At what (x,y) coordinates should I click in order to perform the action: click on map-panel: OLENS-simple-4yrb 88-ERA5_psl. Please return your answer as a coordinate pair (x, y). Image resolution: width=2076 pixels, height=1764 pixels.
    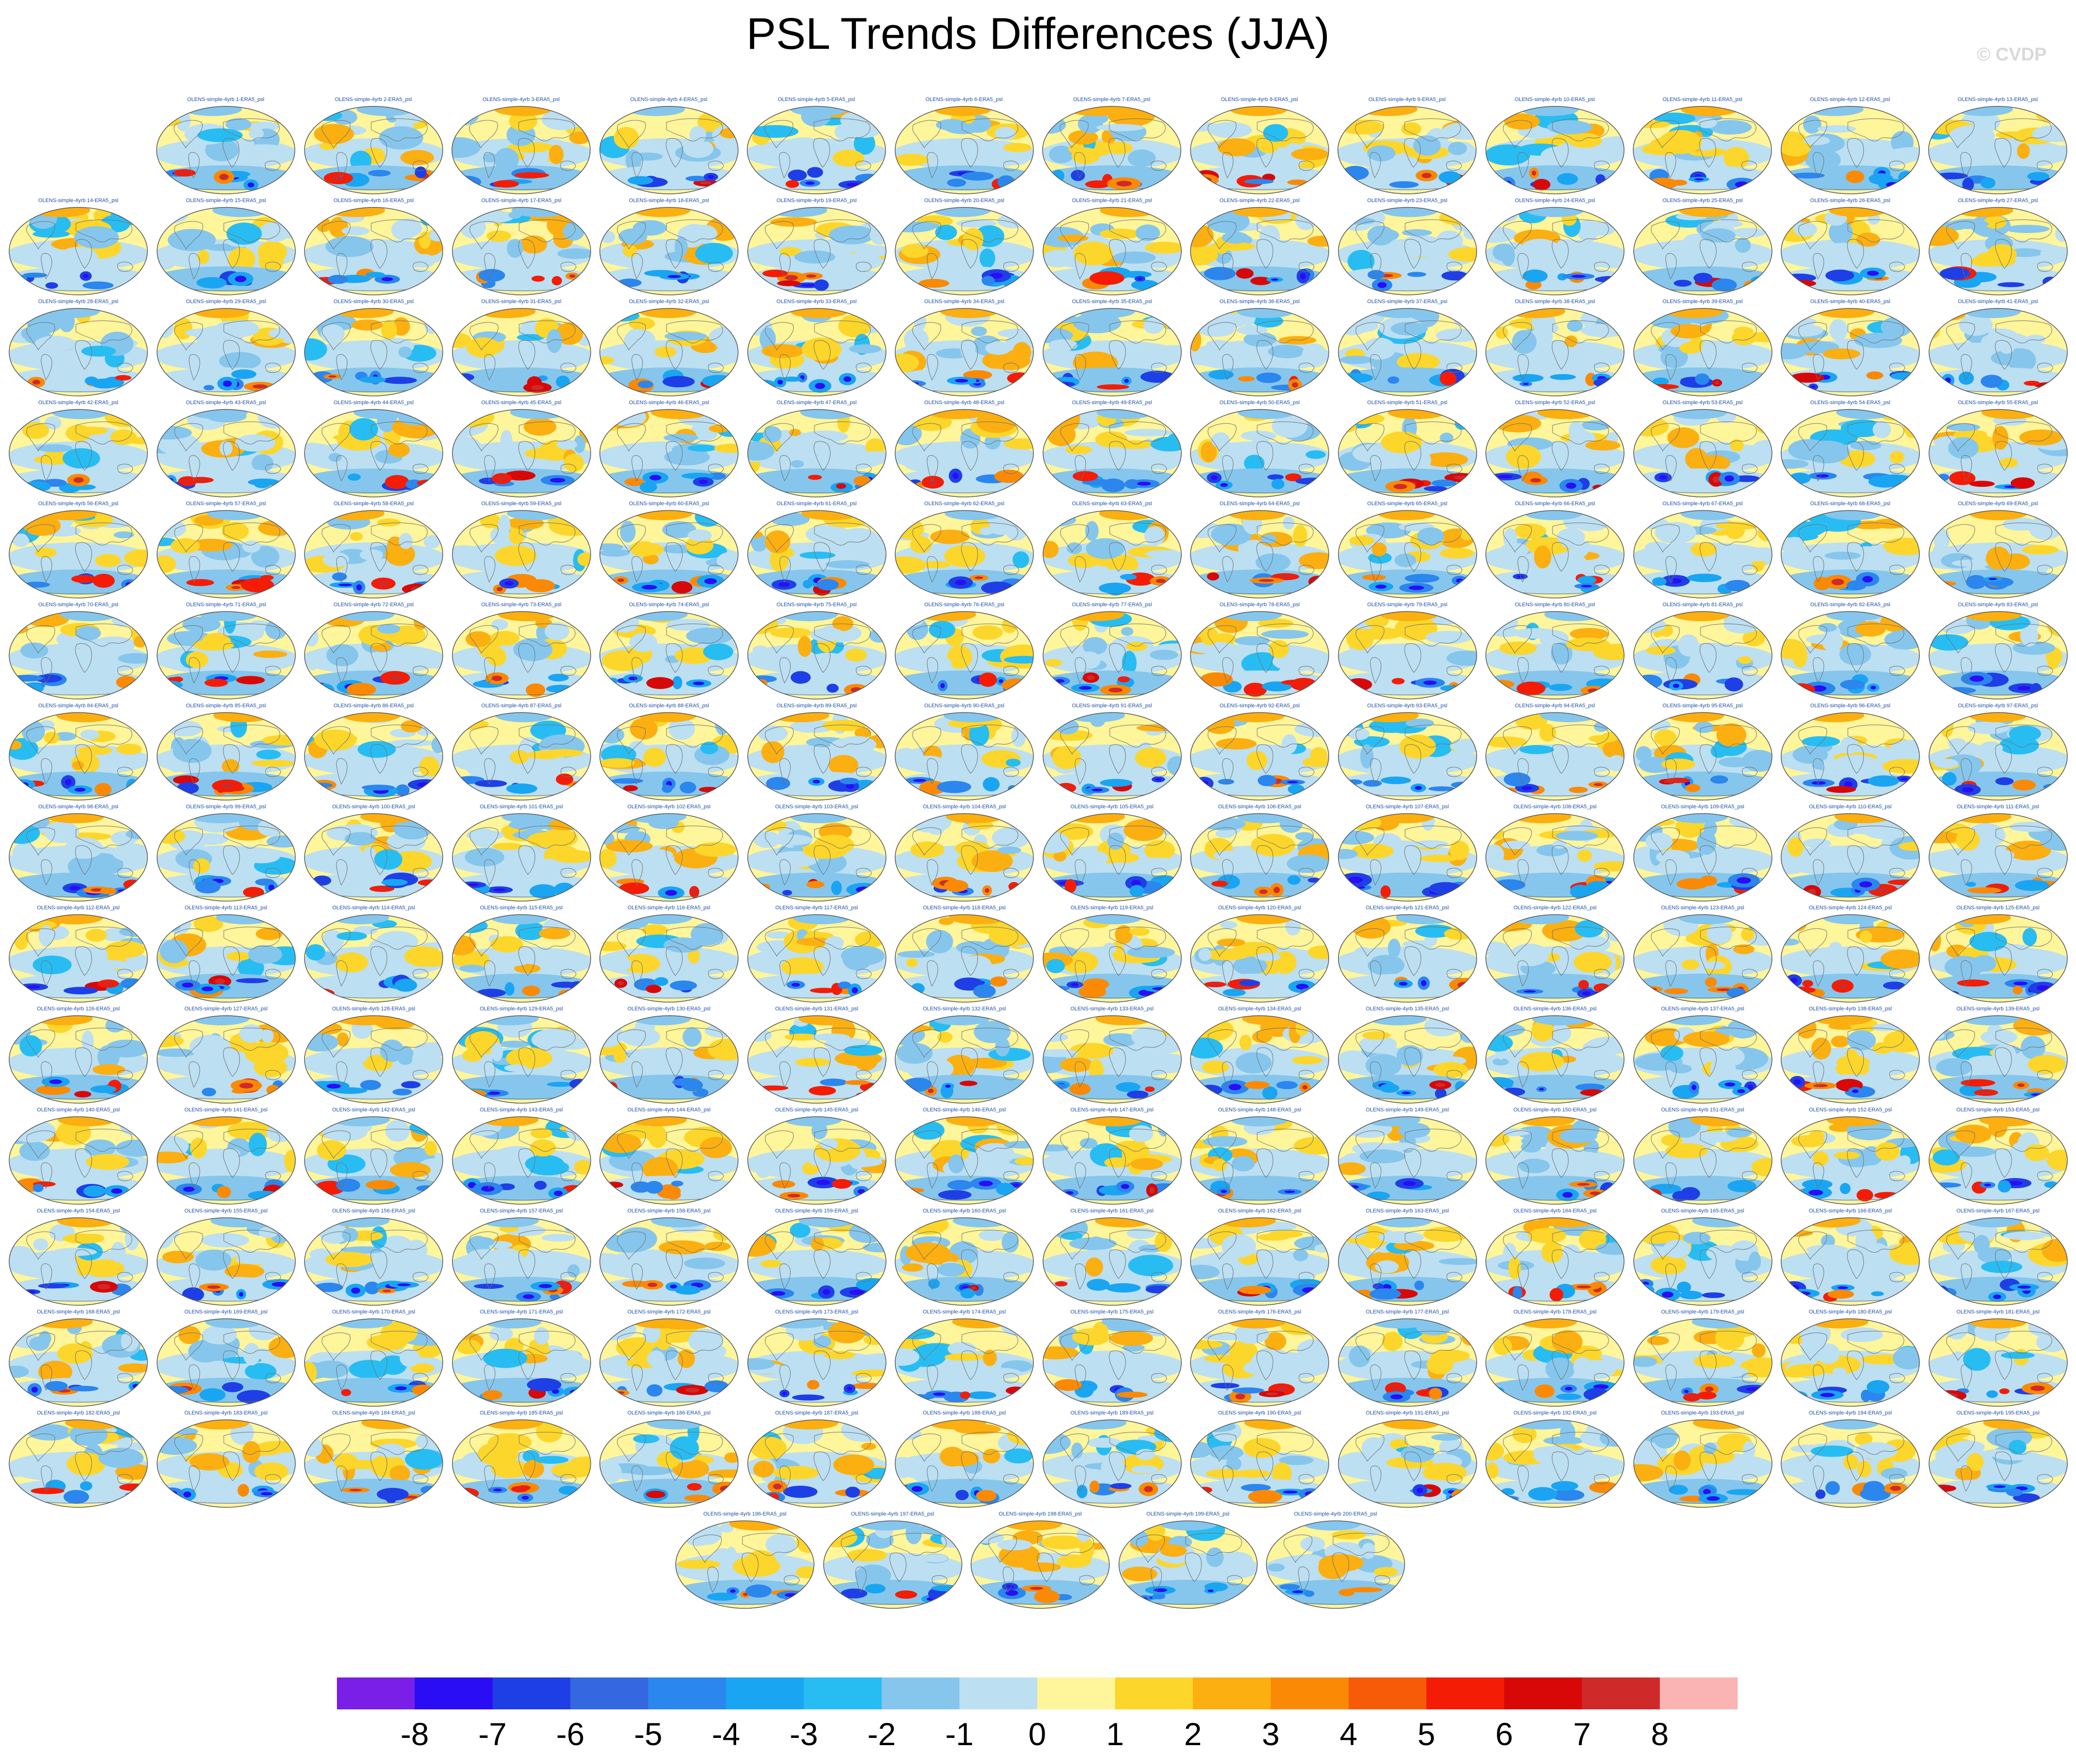
    Looking at the image, I should click on (668, 752).